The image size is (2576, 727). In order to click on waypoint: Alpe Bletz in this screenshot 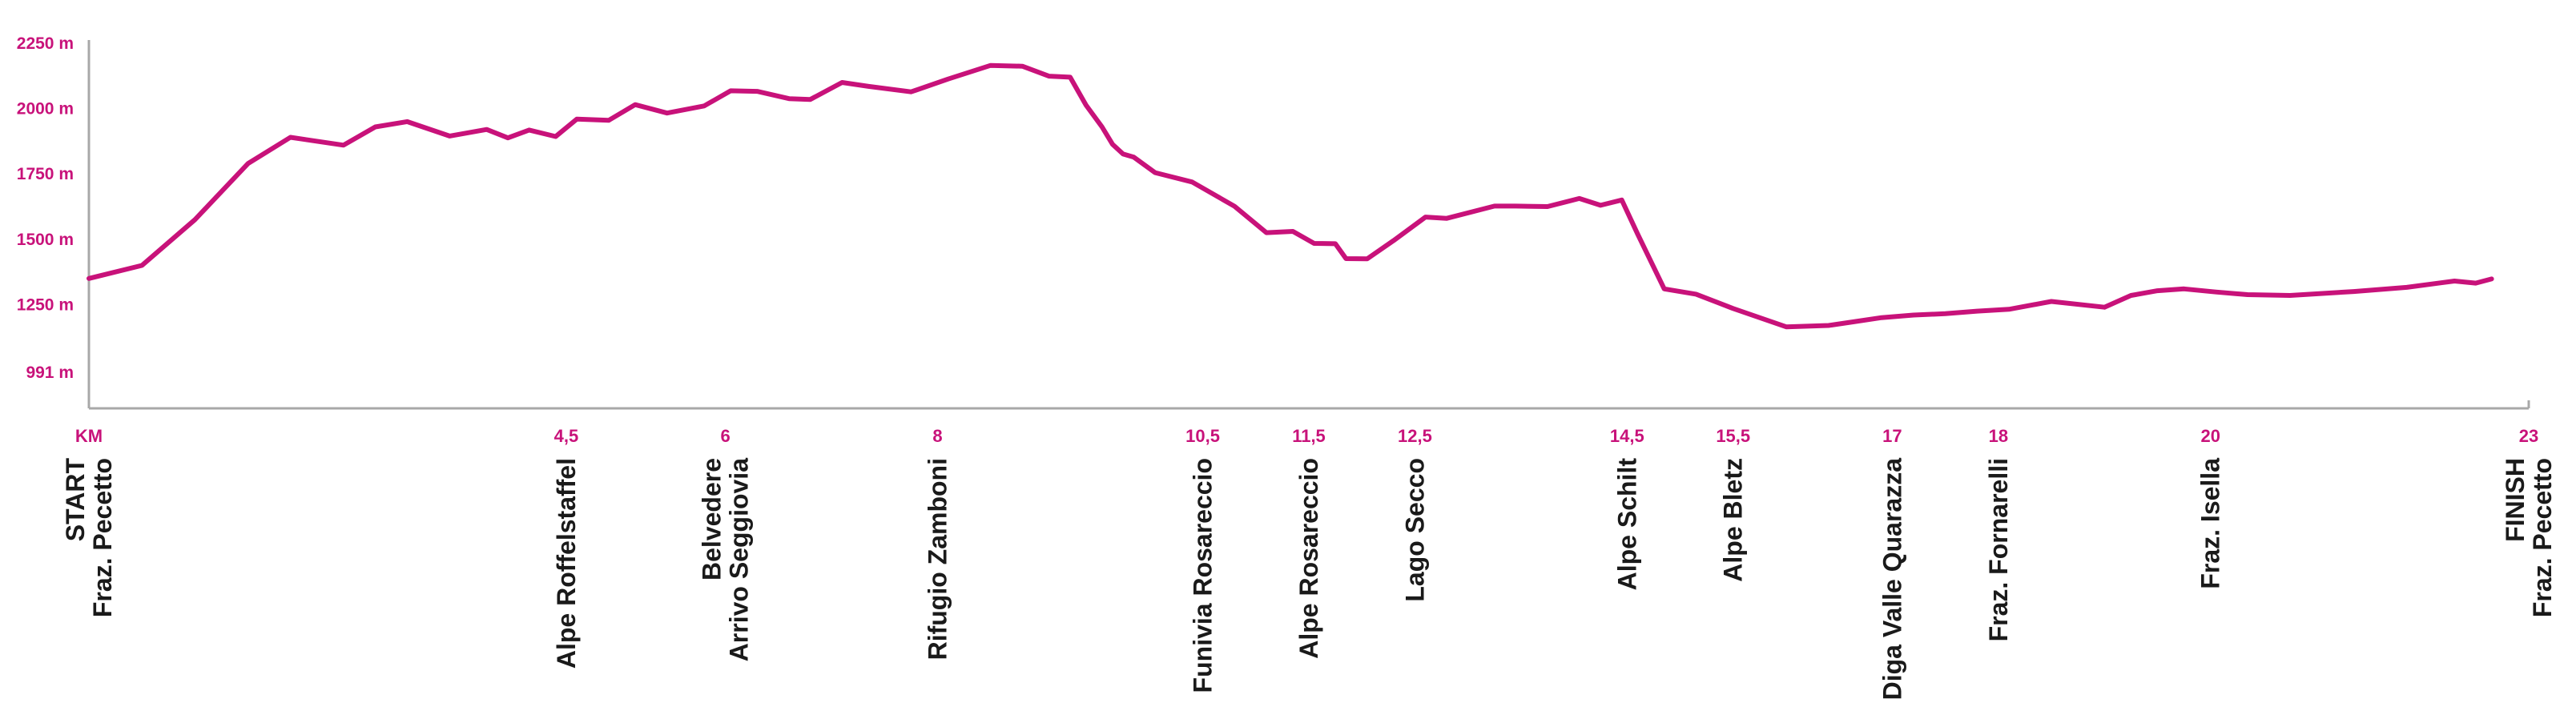, I will do `click(1733, 520)`.